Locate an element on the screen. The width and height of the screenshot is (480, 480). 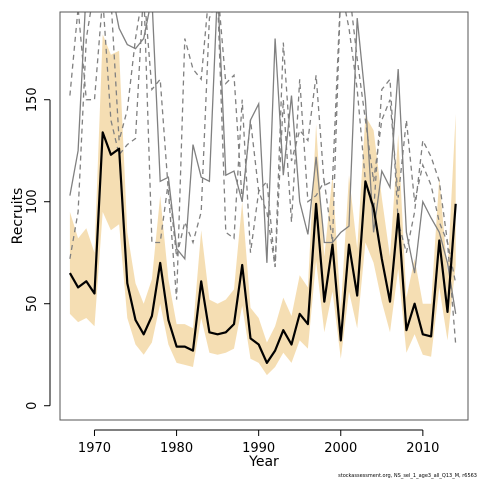
y-tick-label: 150 is located at coordinates (32, 99).